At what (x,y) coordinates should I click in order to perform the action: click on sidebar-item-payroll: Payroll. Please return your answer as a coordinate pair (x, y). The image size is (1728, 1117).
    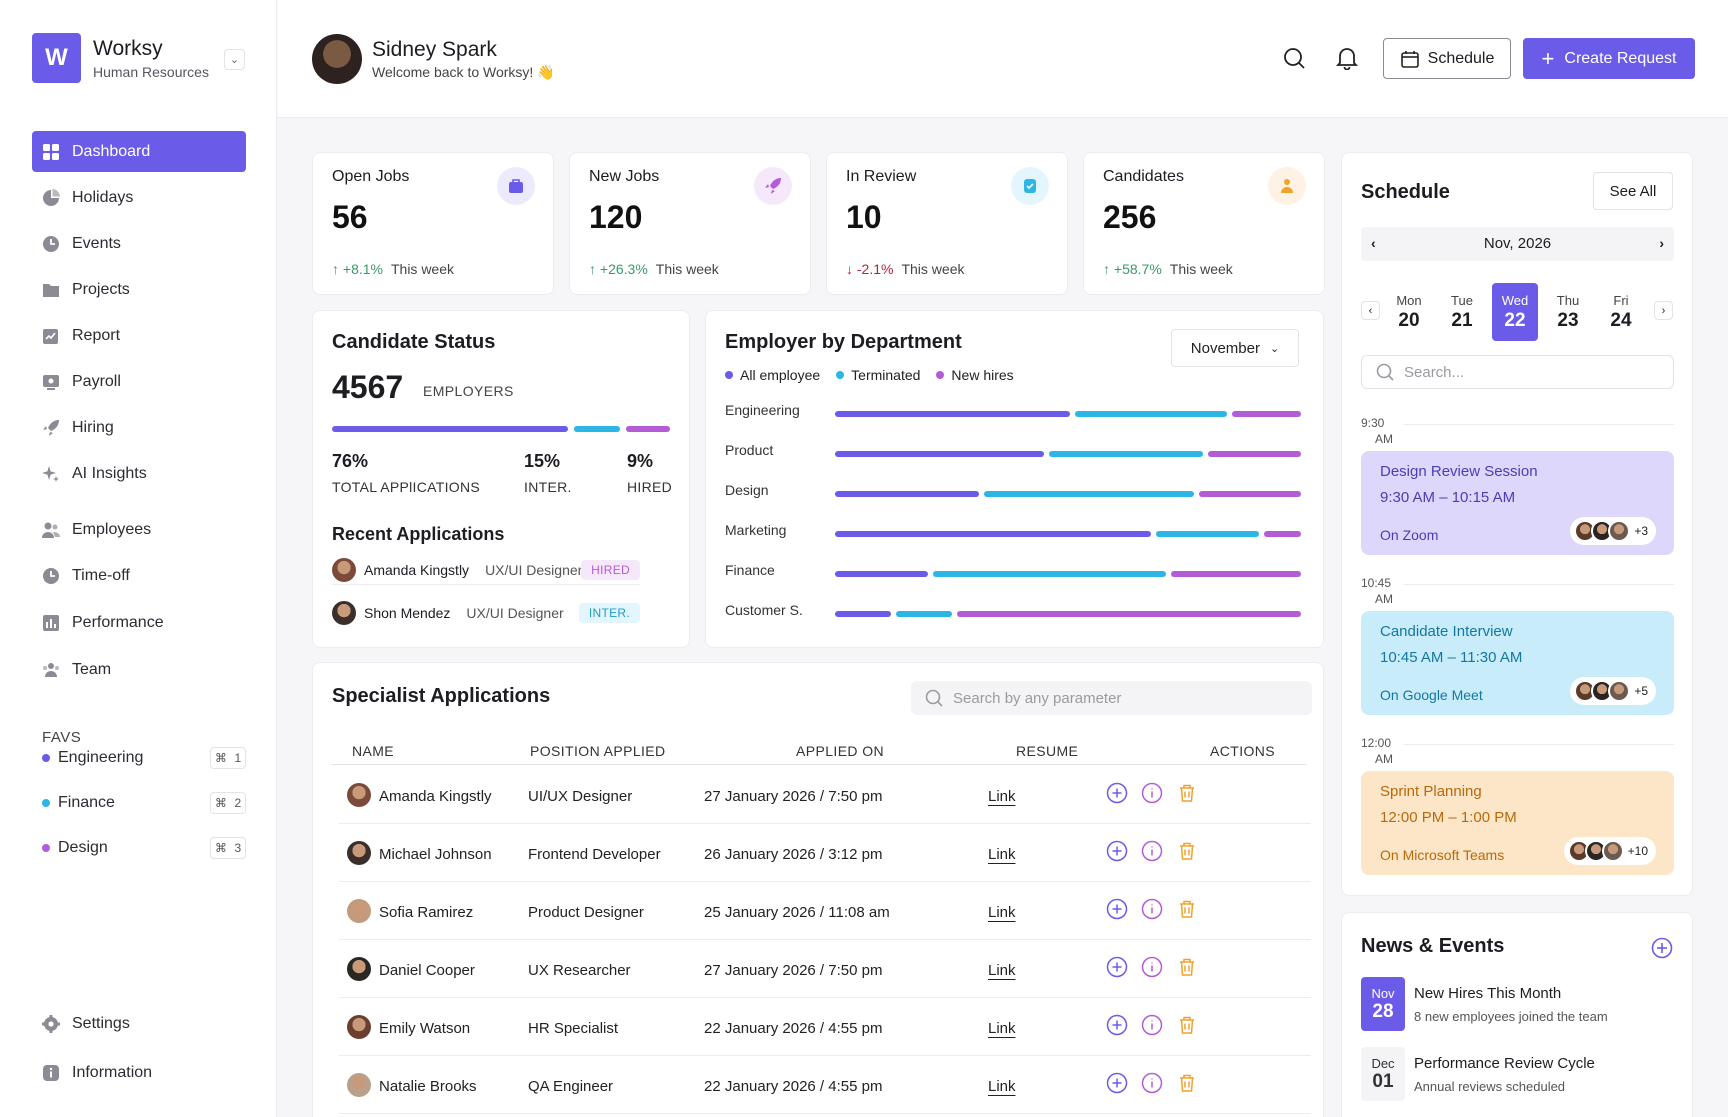
    Looking at the image, I should click on (139, 381).